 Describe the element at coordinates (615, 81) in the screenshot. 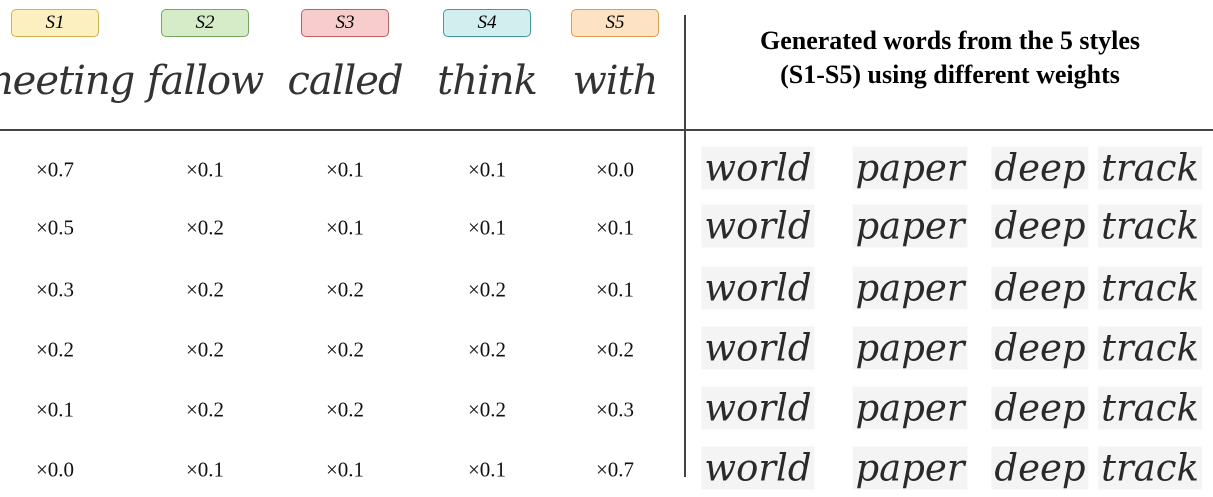

I see `style-sample: with` at that location.